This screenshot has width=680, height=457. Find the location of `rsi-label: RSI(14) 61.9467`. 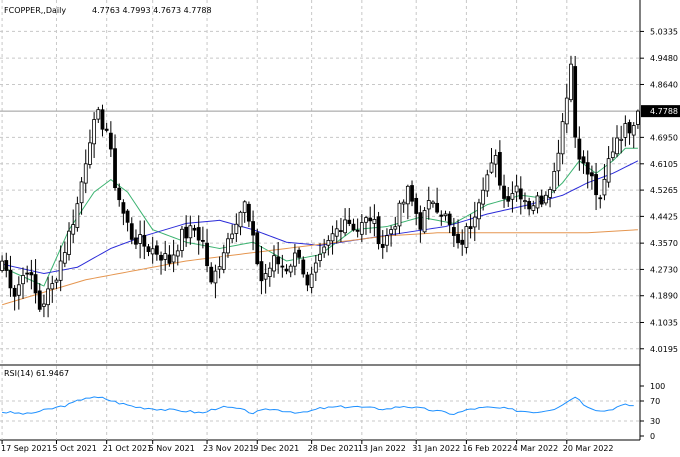

rsi-label: RSI(14) 61.9467 is located at coordinates (36, 373).